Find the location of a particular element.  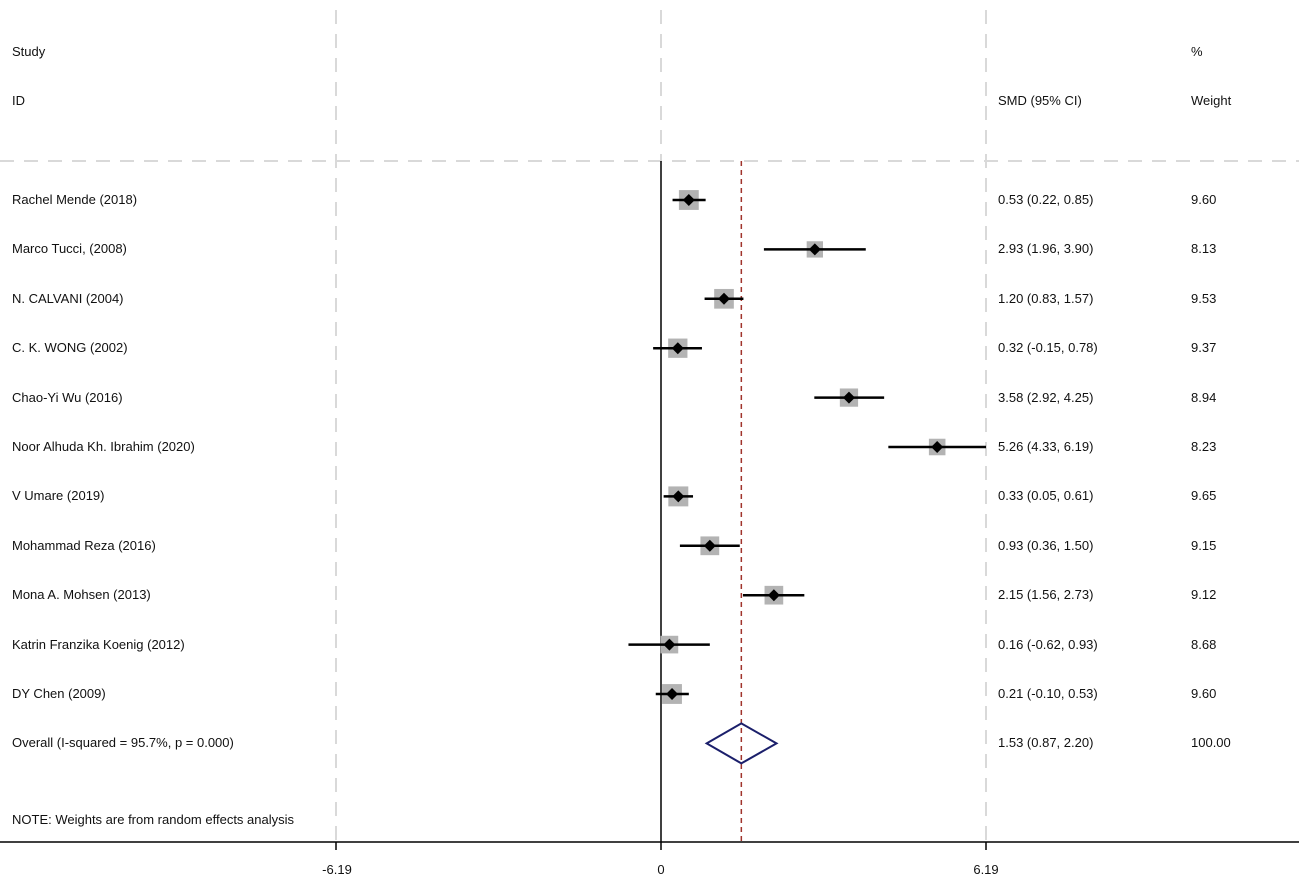

study-id-label: C. K. WONG (2002) is located at coordinates (70, 348).